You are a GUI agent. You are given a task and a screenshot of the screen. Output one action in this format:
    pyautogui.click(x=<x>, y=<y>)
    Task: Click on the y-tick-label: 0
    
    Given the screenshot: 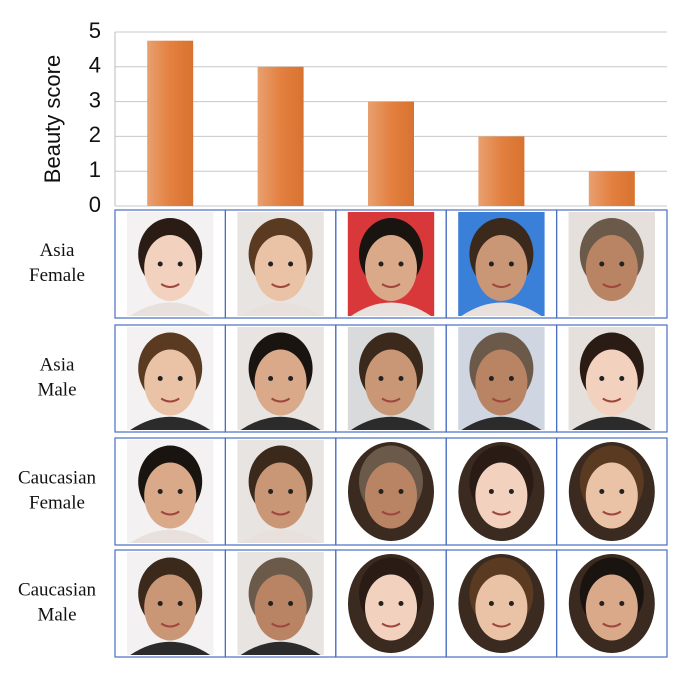 What is the action you would take?
    pyautogui.click(x=95, y=204)
    